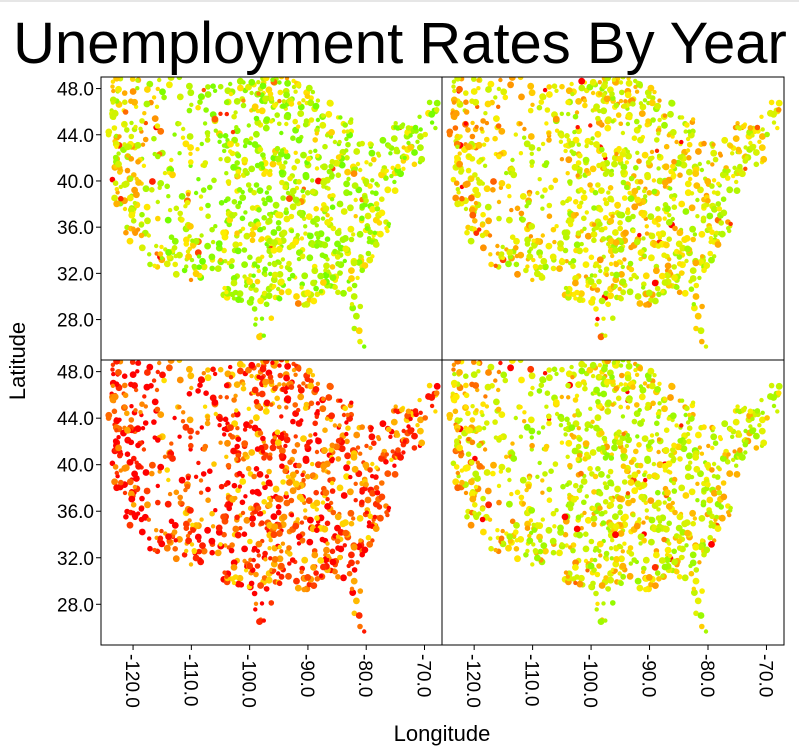 The image size is (799, 746). I want to click on y-tick-label: 28.0, so click(75, 605).